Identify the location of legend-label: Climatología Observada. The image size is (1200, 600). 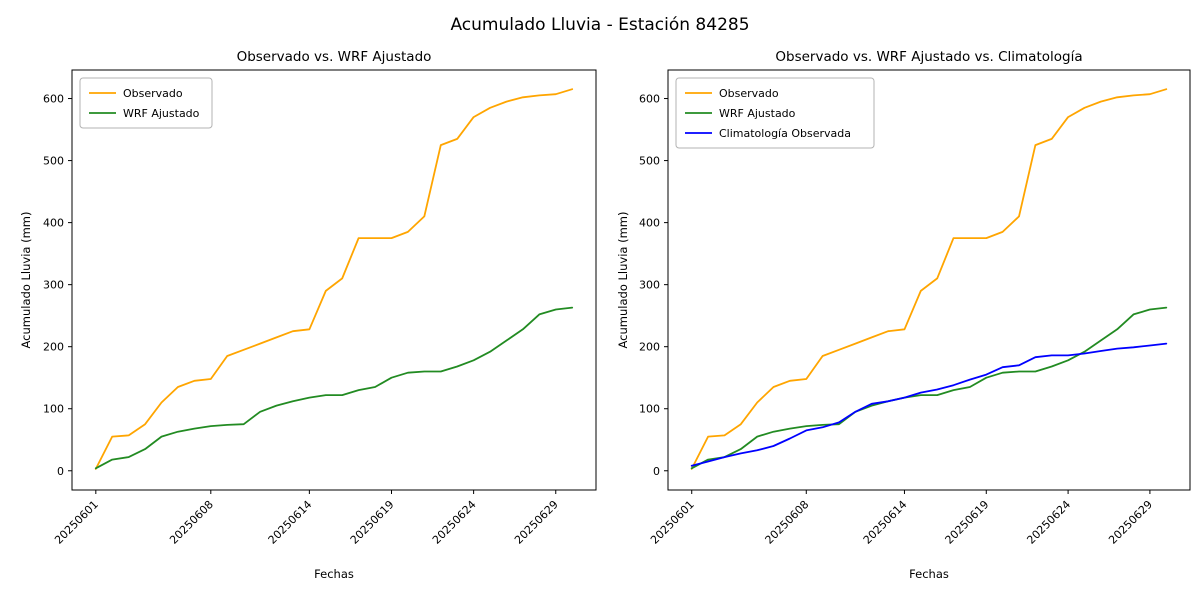
(785, 133).